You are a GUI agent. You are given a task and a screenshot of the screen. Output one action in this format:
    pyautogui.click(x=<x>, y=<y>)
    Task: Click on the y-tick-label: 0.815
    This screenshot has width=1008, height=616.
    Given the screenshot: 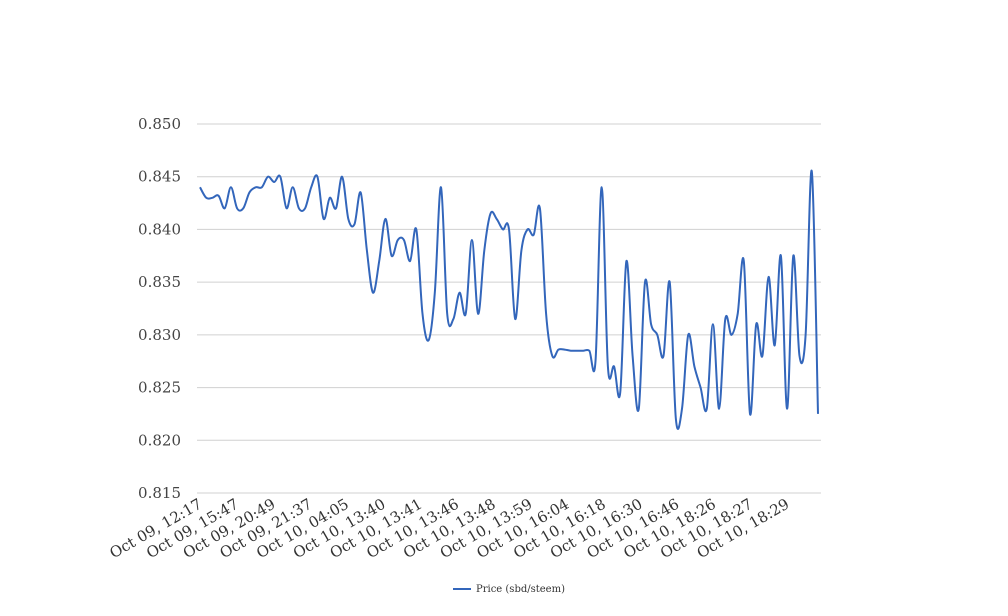 What is the action you would take?
    pyautogui.click(x=159, y=493)
    